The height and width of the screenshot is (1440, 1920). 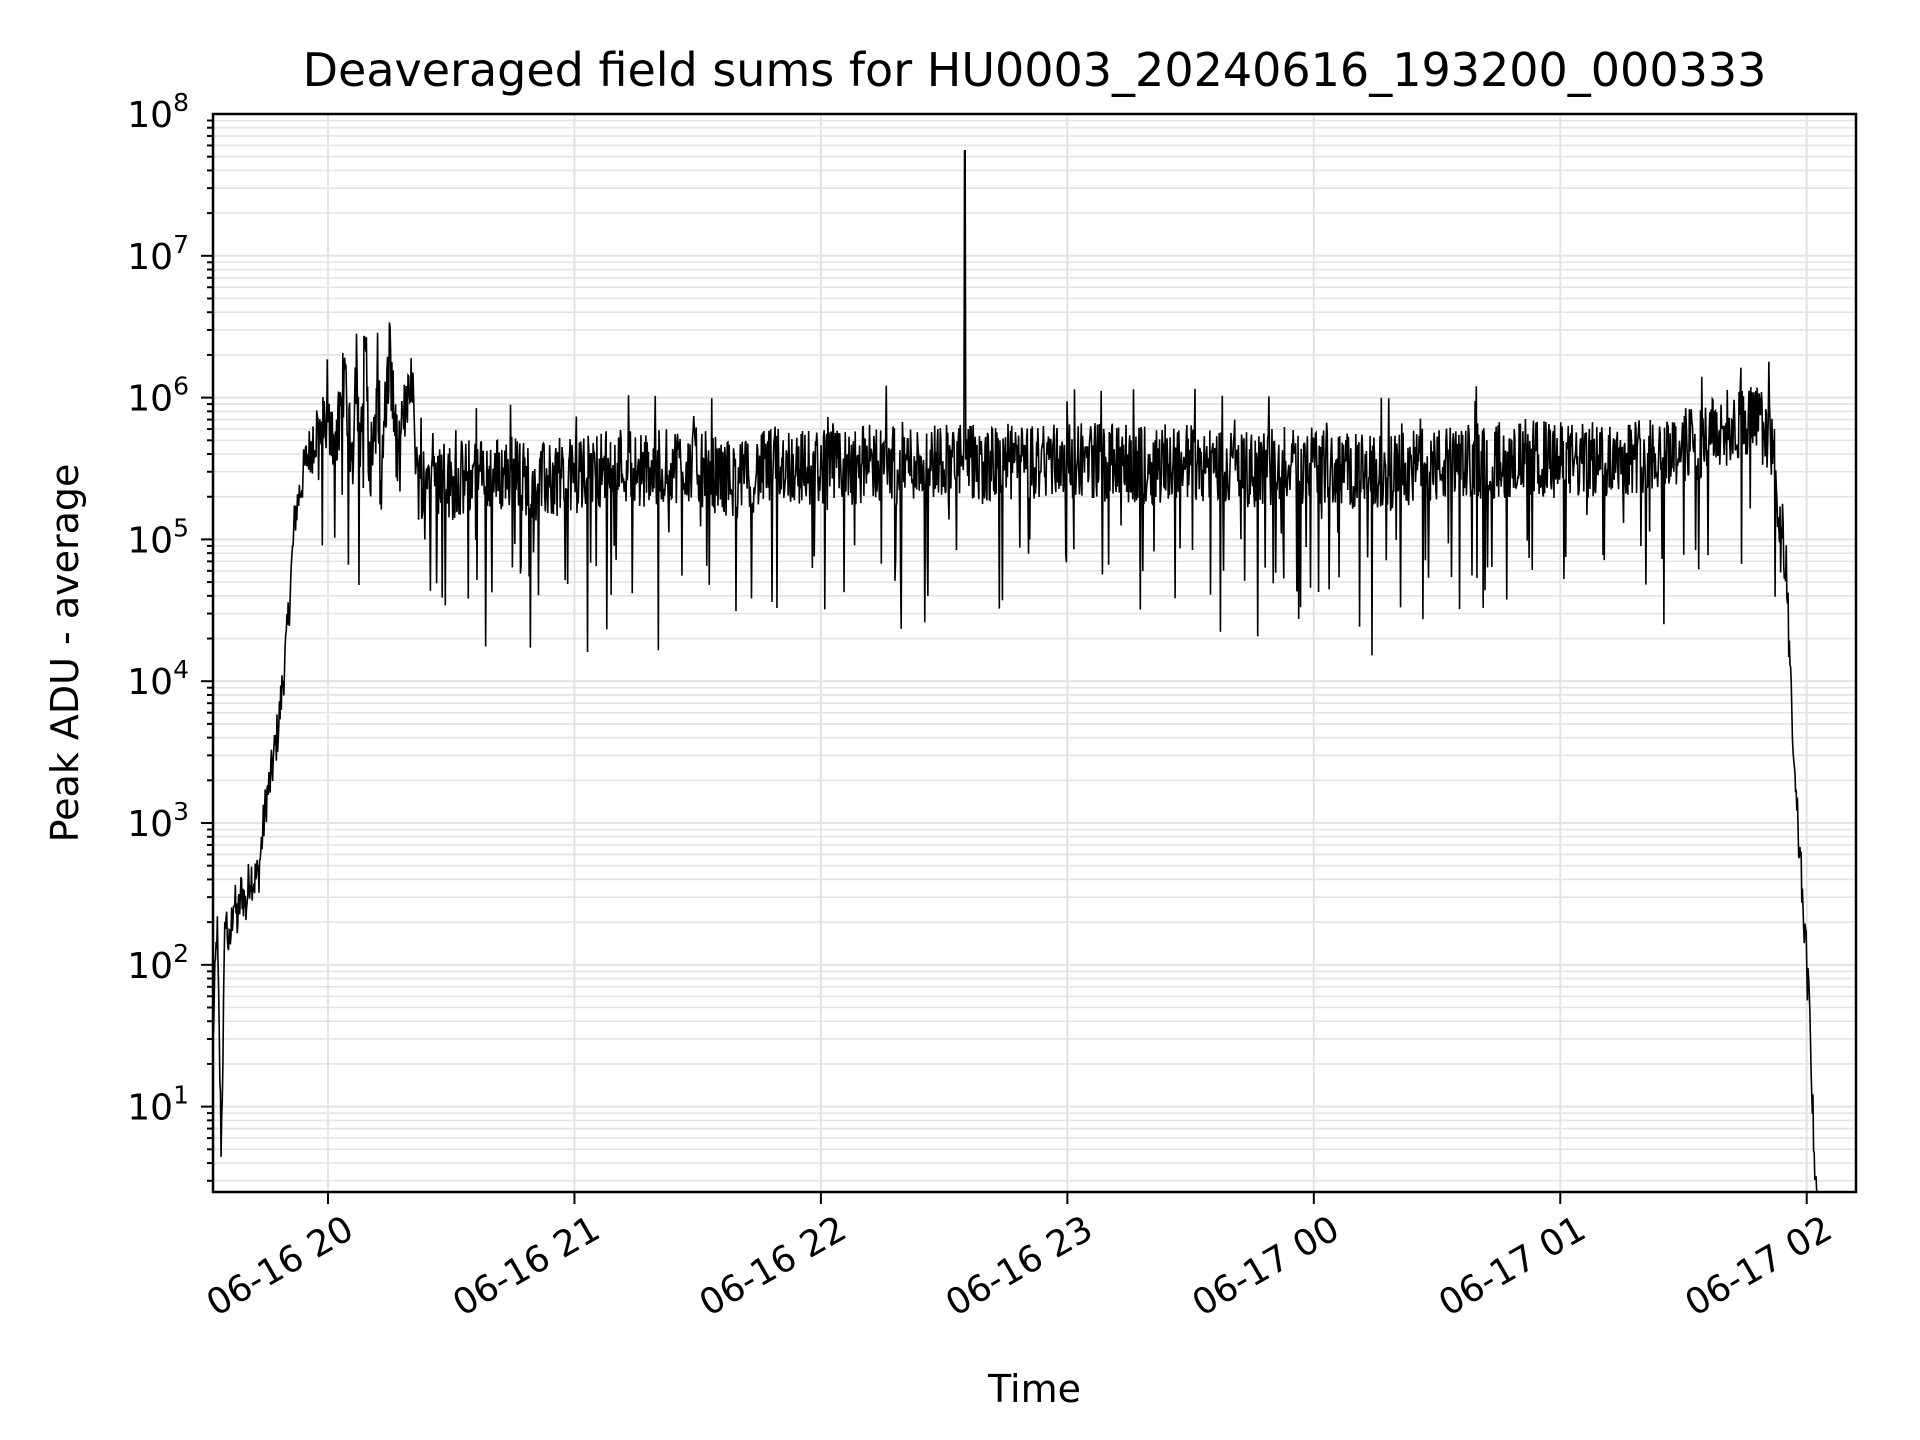 I want to click on y-tick-label: 10⁵, so click(x=158, y=537).